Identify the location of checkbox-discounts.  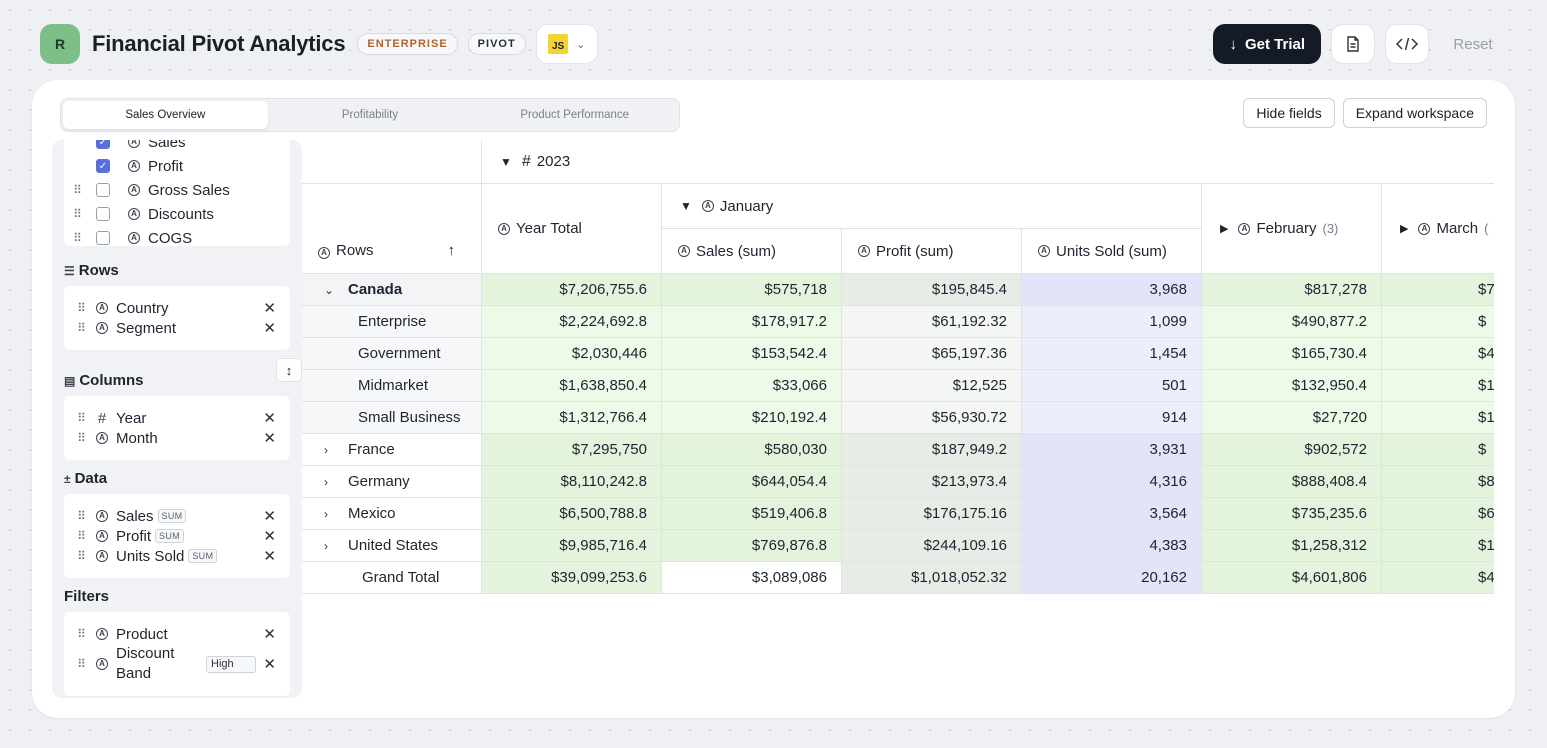
(103, 214).